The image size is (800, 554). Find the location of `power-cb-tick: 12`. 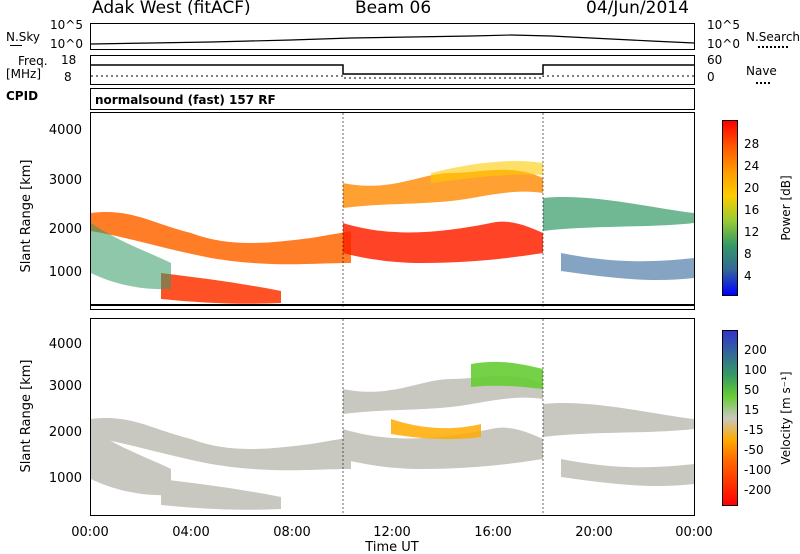

power-cb-tick: 12 is located at coordinates (751, 232).